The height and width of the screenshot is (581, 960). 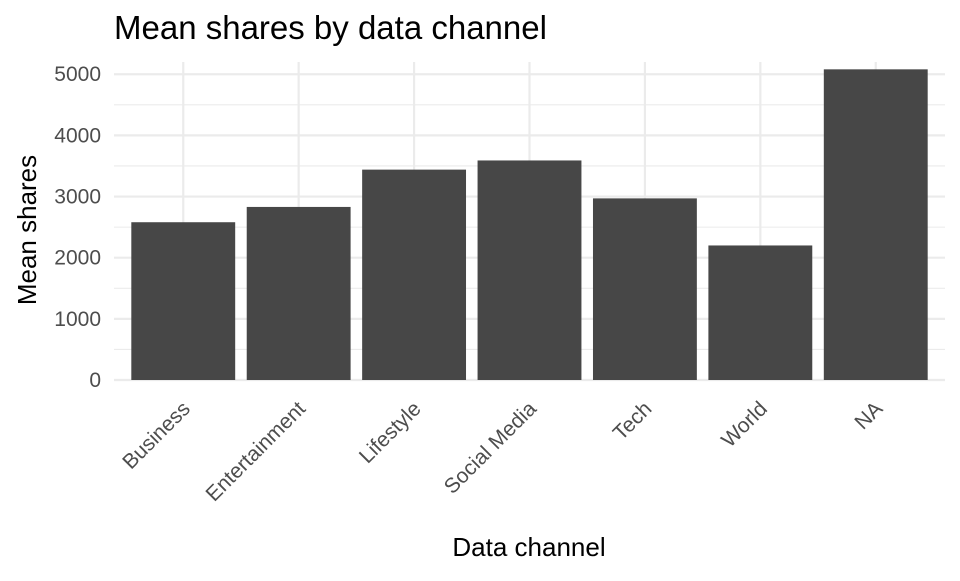 I want to click on y-tick-label: 2000, so click(x=77, y=258).